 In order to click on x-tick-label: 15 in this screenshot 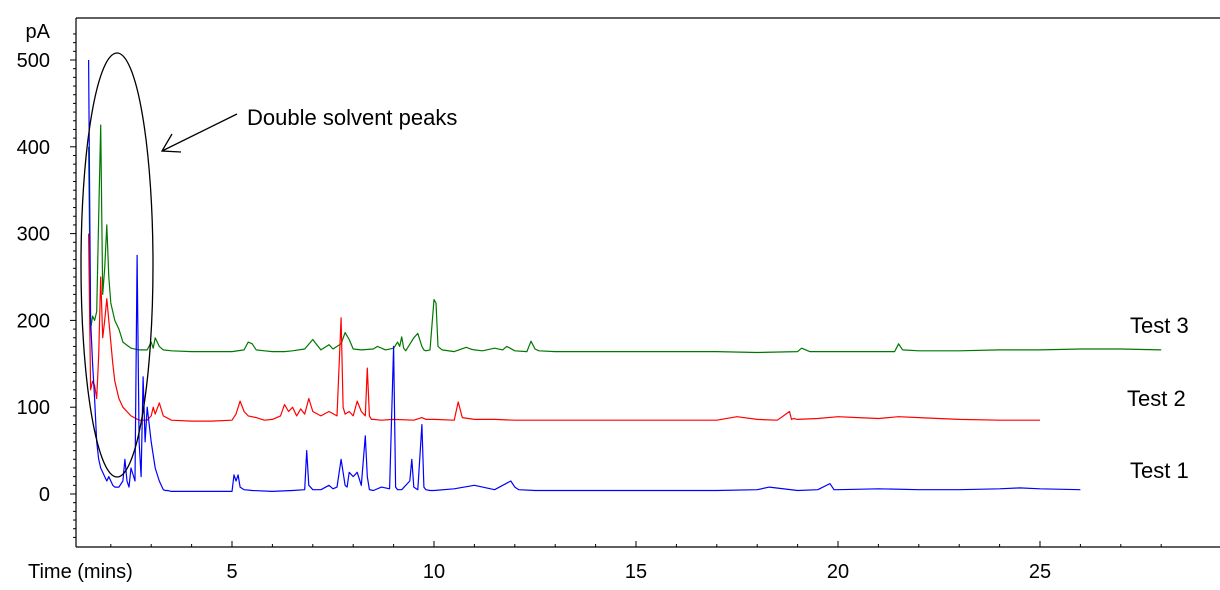, I will do `click(636, 572)`.